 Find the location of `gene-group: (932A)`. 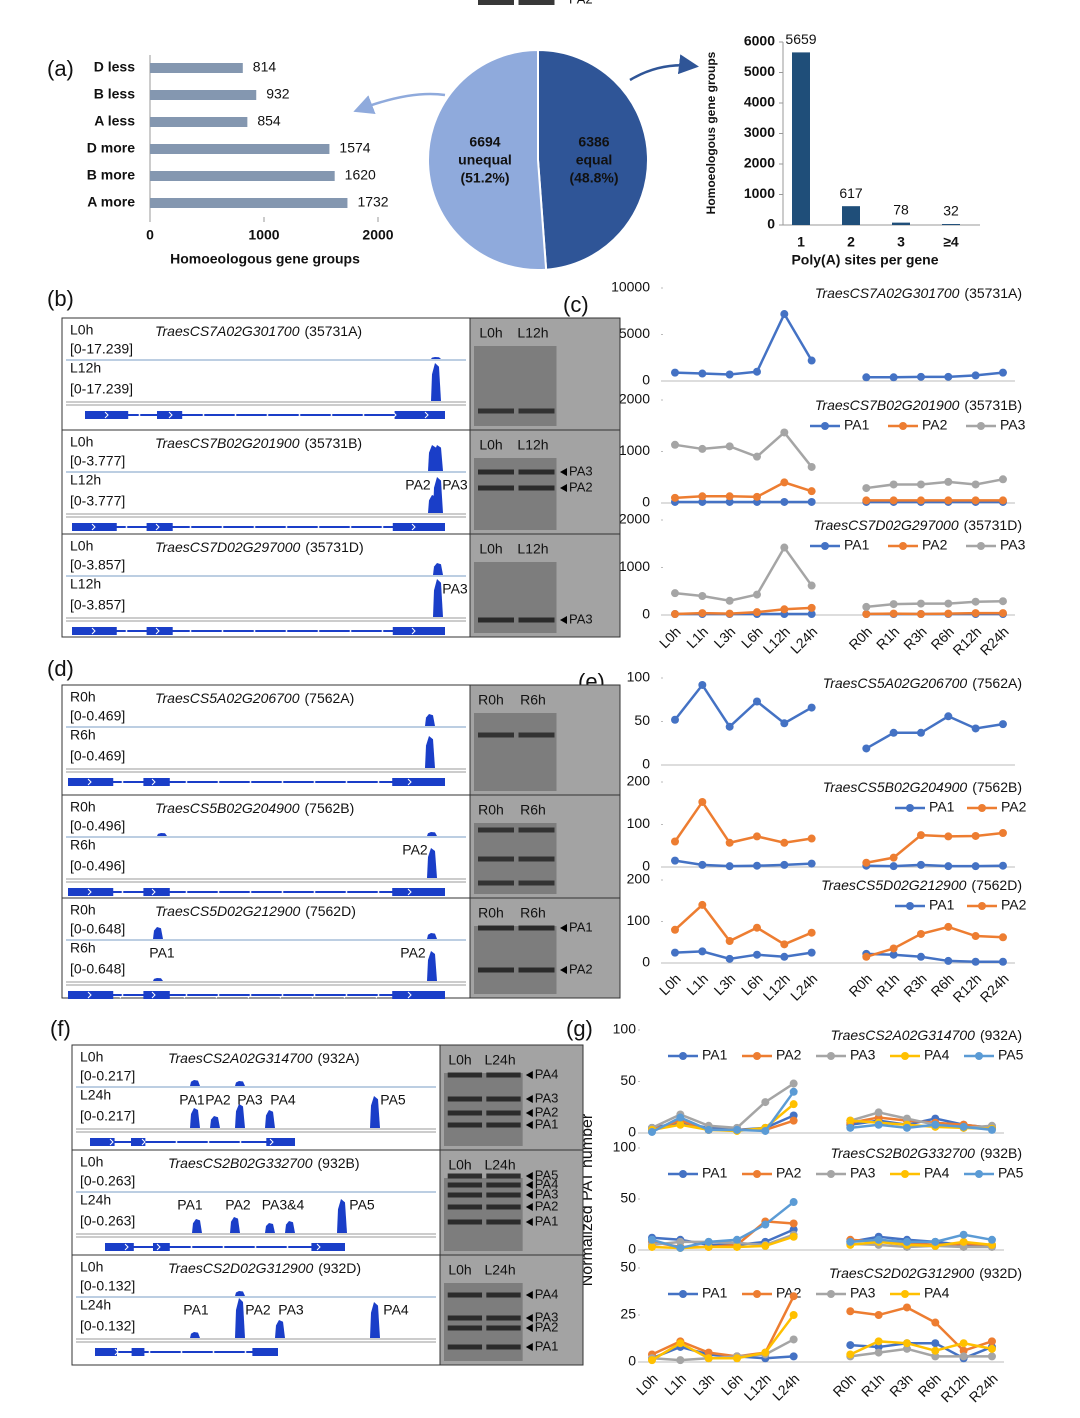

gene-group: (932A) is located at coordinates (1001, 1035).